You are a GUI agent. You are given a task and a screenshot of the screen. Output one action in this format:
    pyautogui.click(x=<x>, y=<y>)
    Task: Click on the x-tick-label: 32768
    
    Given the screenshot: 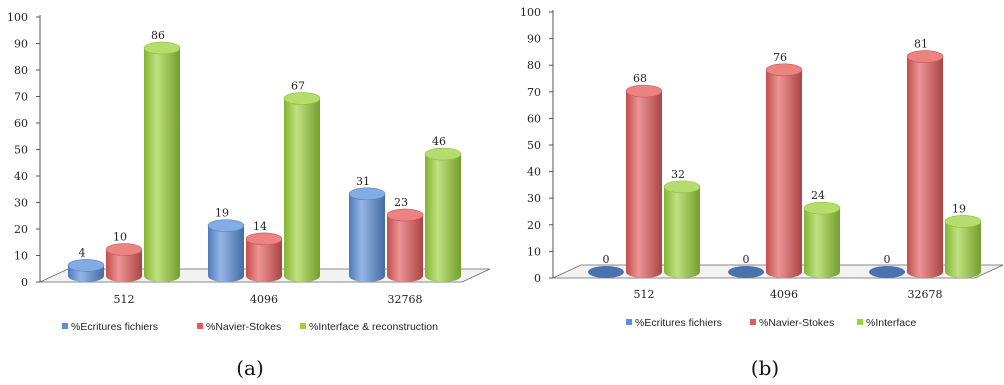 What is the action you would take?
    pyautogui.click(x=405, y=299)
    